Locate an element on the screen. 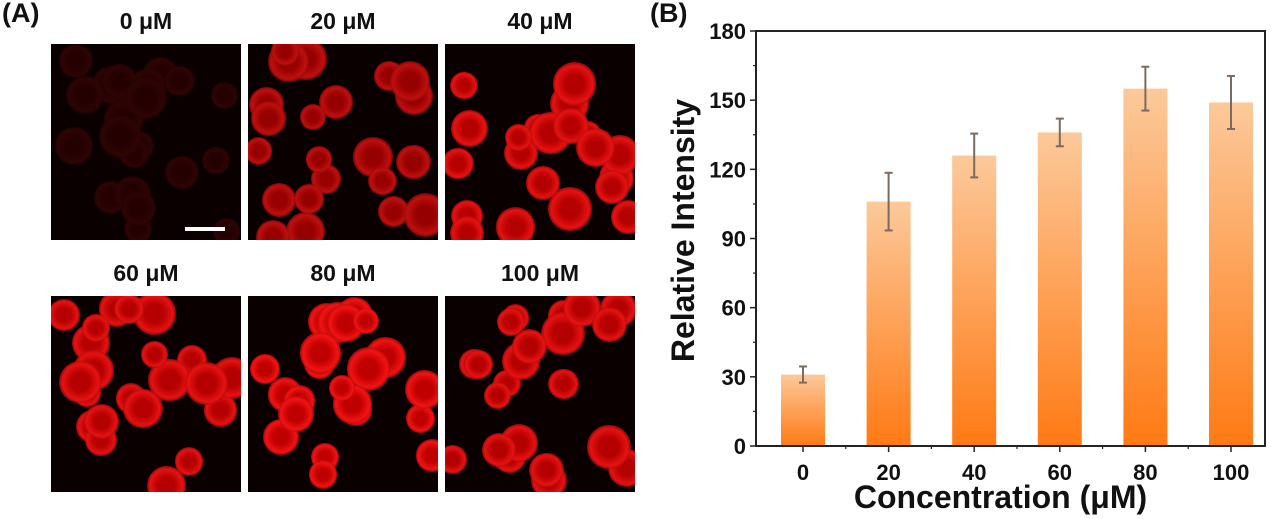 This screenshot has height=519, width=1276. y-tick-label: 120 is located at coordinates (727, 169).